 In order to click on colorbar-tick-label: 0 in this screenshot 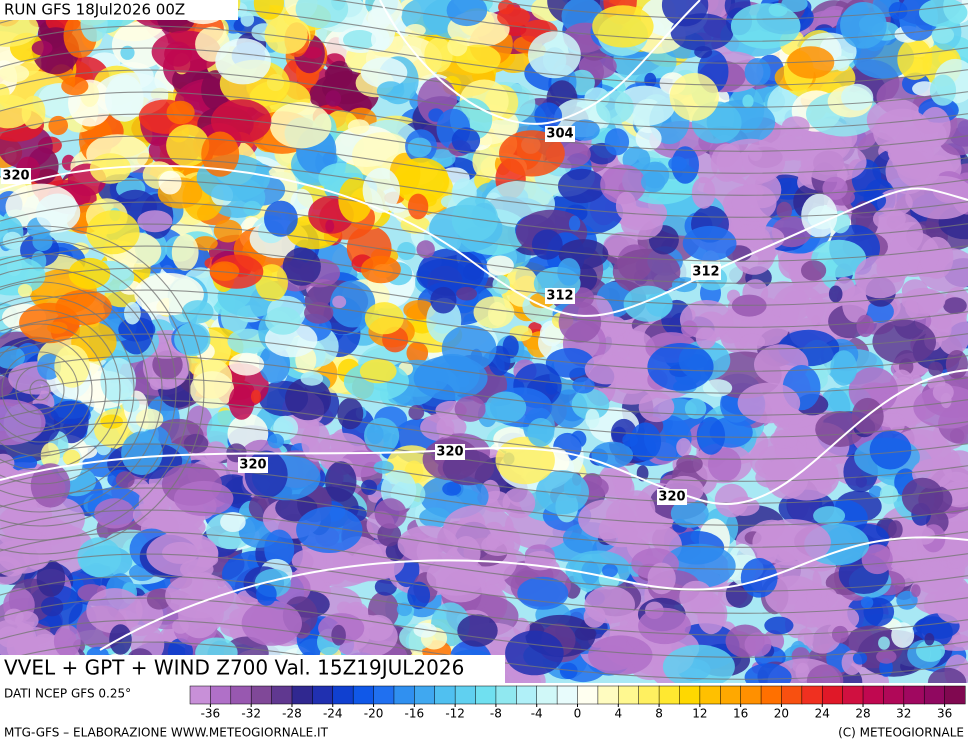, I will do `click(578, 714)`.